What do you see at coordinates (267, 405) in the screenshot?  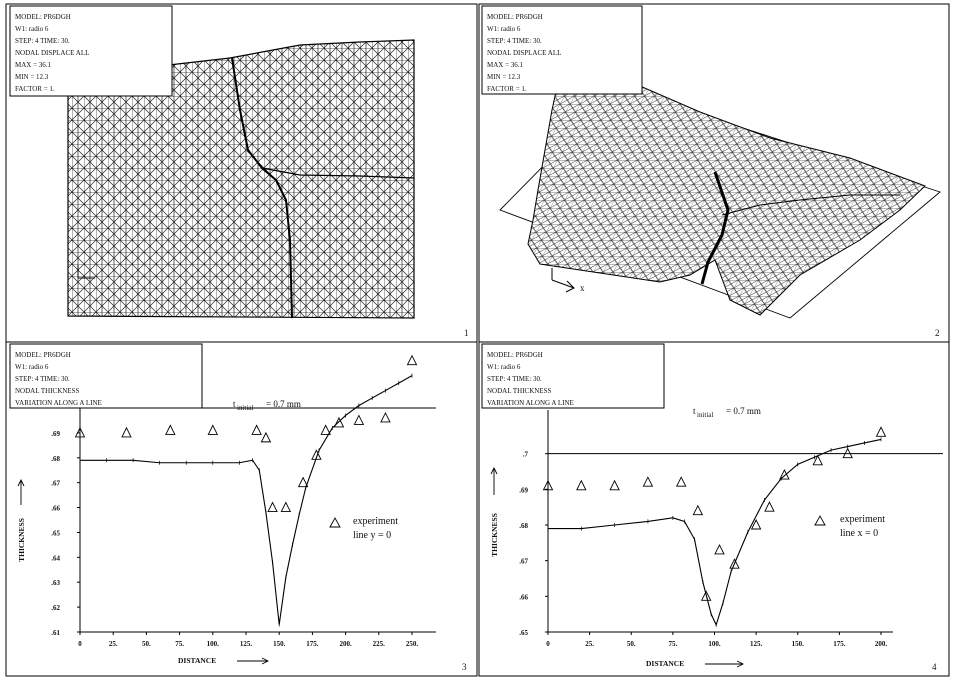 I see `panel-3-t-initial: t initial = 0.7 mm` at bounding box center [267, 405].